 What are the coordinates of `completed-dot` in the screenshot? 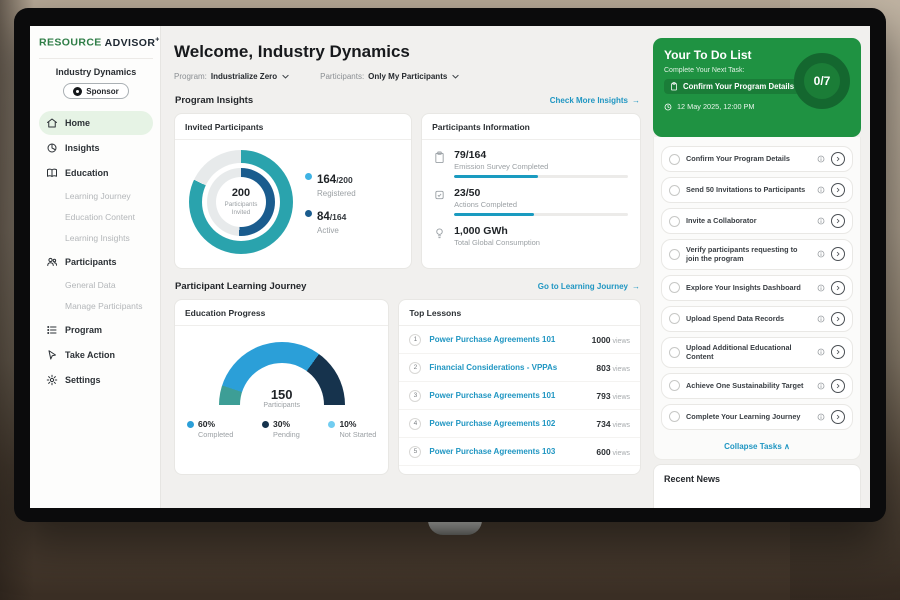 It's located at (190, 424).